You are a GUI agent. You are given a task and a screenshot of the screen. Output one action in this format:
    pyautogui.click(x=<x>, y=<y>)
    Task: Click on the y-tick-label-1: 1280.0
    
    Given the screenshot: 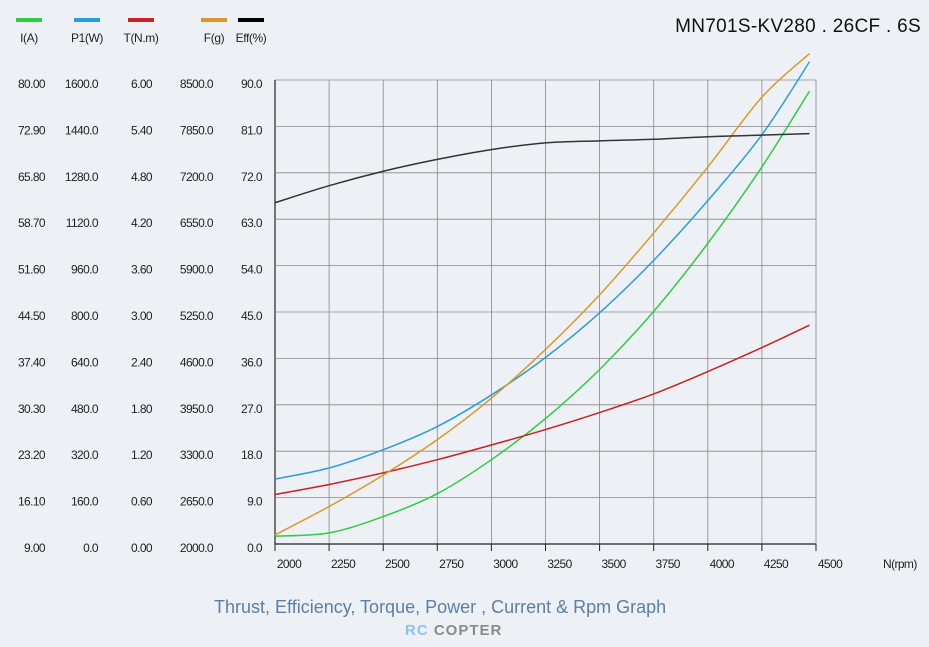 What is the action you would take?
    pyautogui.click(x=82, y=177)
    